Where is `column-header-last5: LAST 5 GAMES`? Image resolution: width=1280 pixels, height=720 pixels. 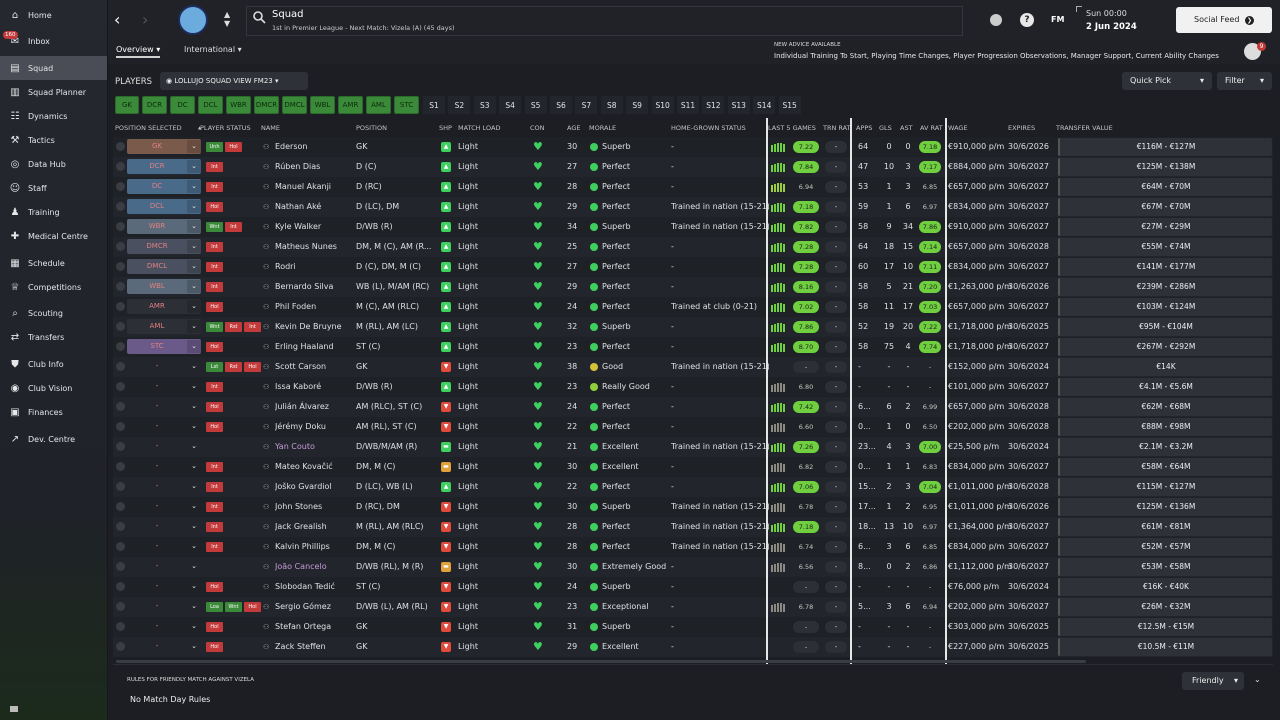 column-header-last5: LAST 5 GAMES is located at coordinates (792, 128).